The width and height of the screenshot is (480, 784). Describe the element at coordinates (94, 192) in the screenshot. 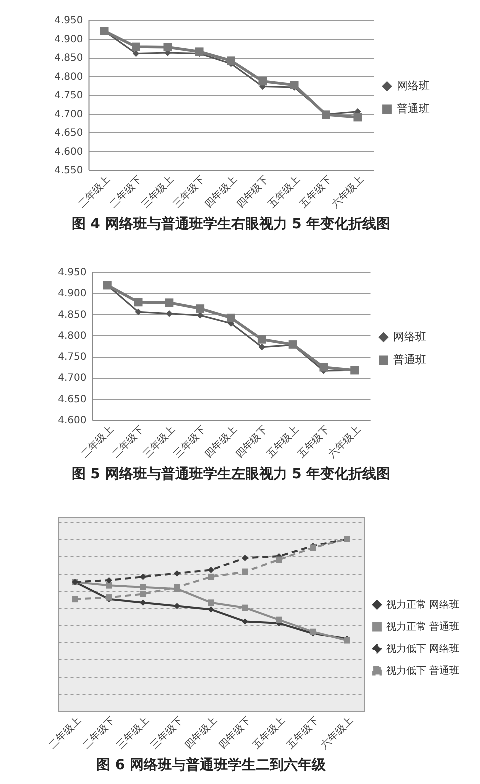

I see `x-tick-label: 二年级上` at that location.